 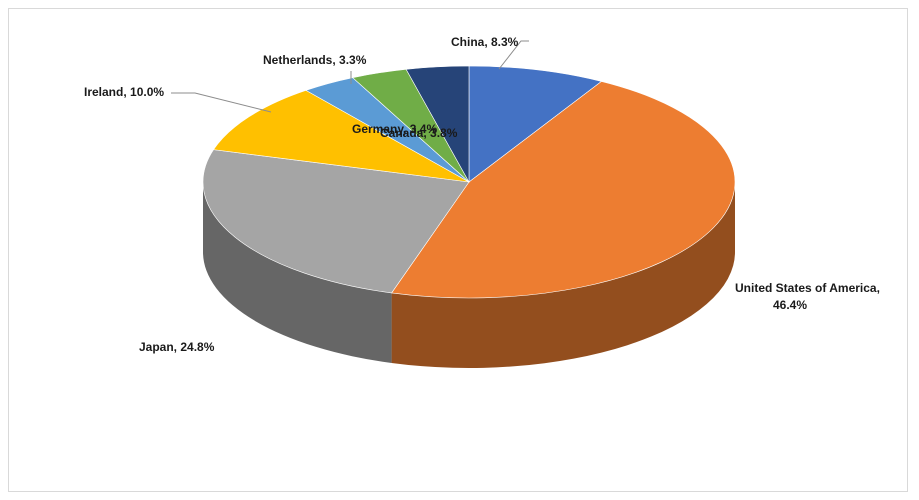 I want to click on label-netherlands: Netherlands, 3.3%, so click(x=315, y=60).